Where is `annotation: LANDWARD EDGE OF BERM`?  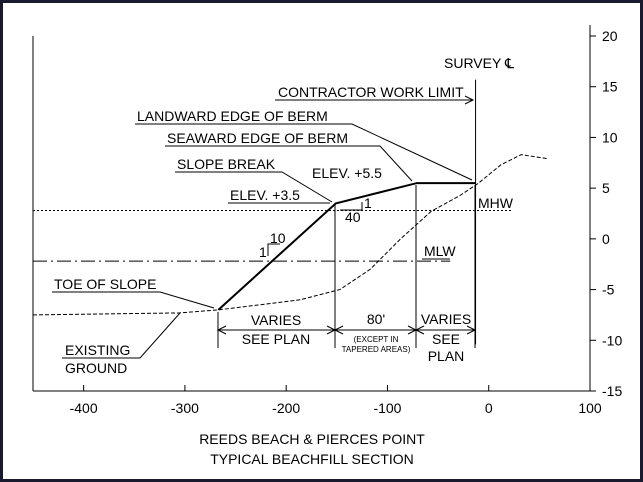
annotation: LANDWARD EDGE OF BERM is located at coordinates (232, 116).